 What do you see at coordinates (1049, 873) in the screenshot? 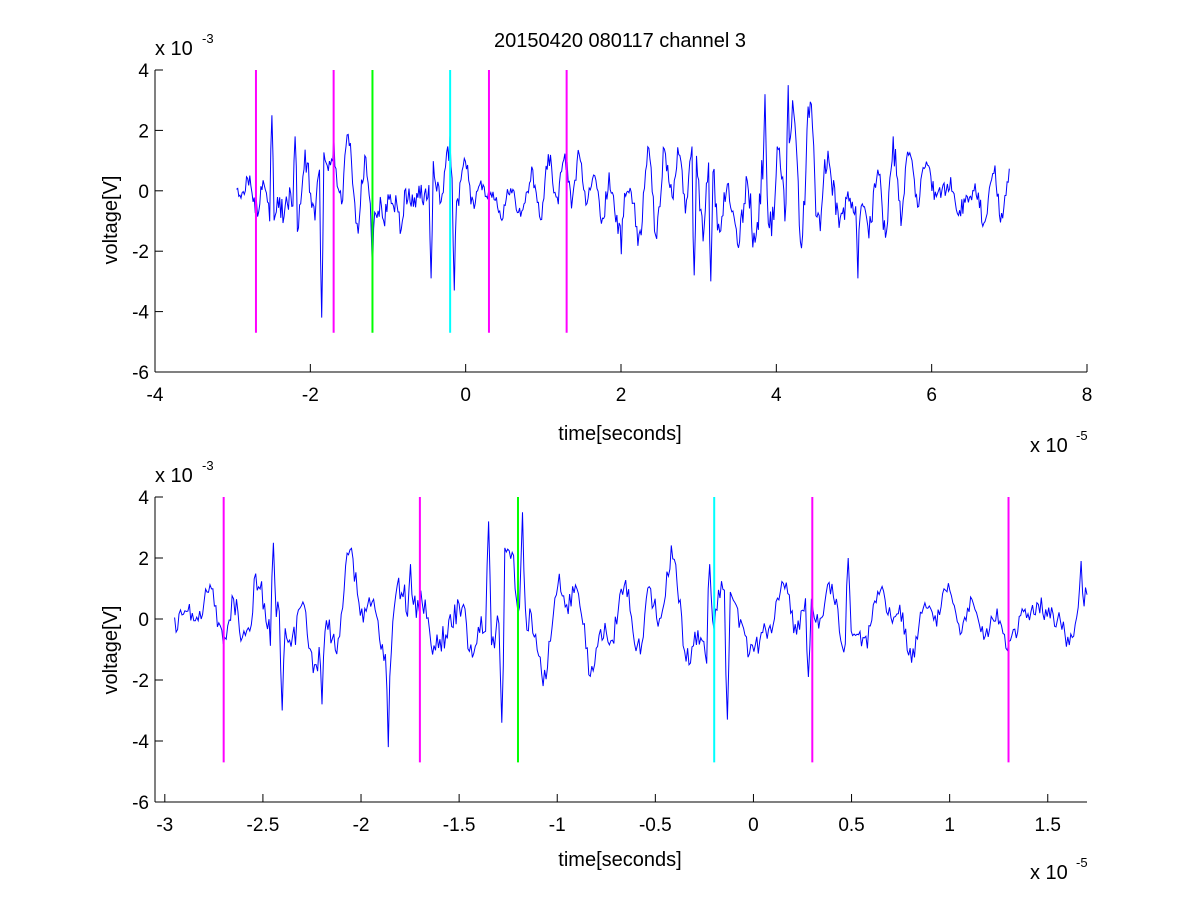
I see `bottom-x-multiplier-base: x 10` at bounding box center [1049, 873].